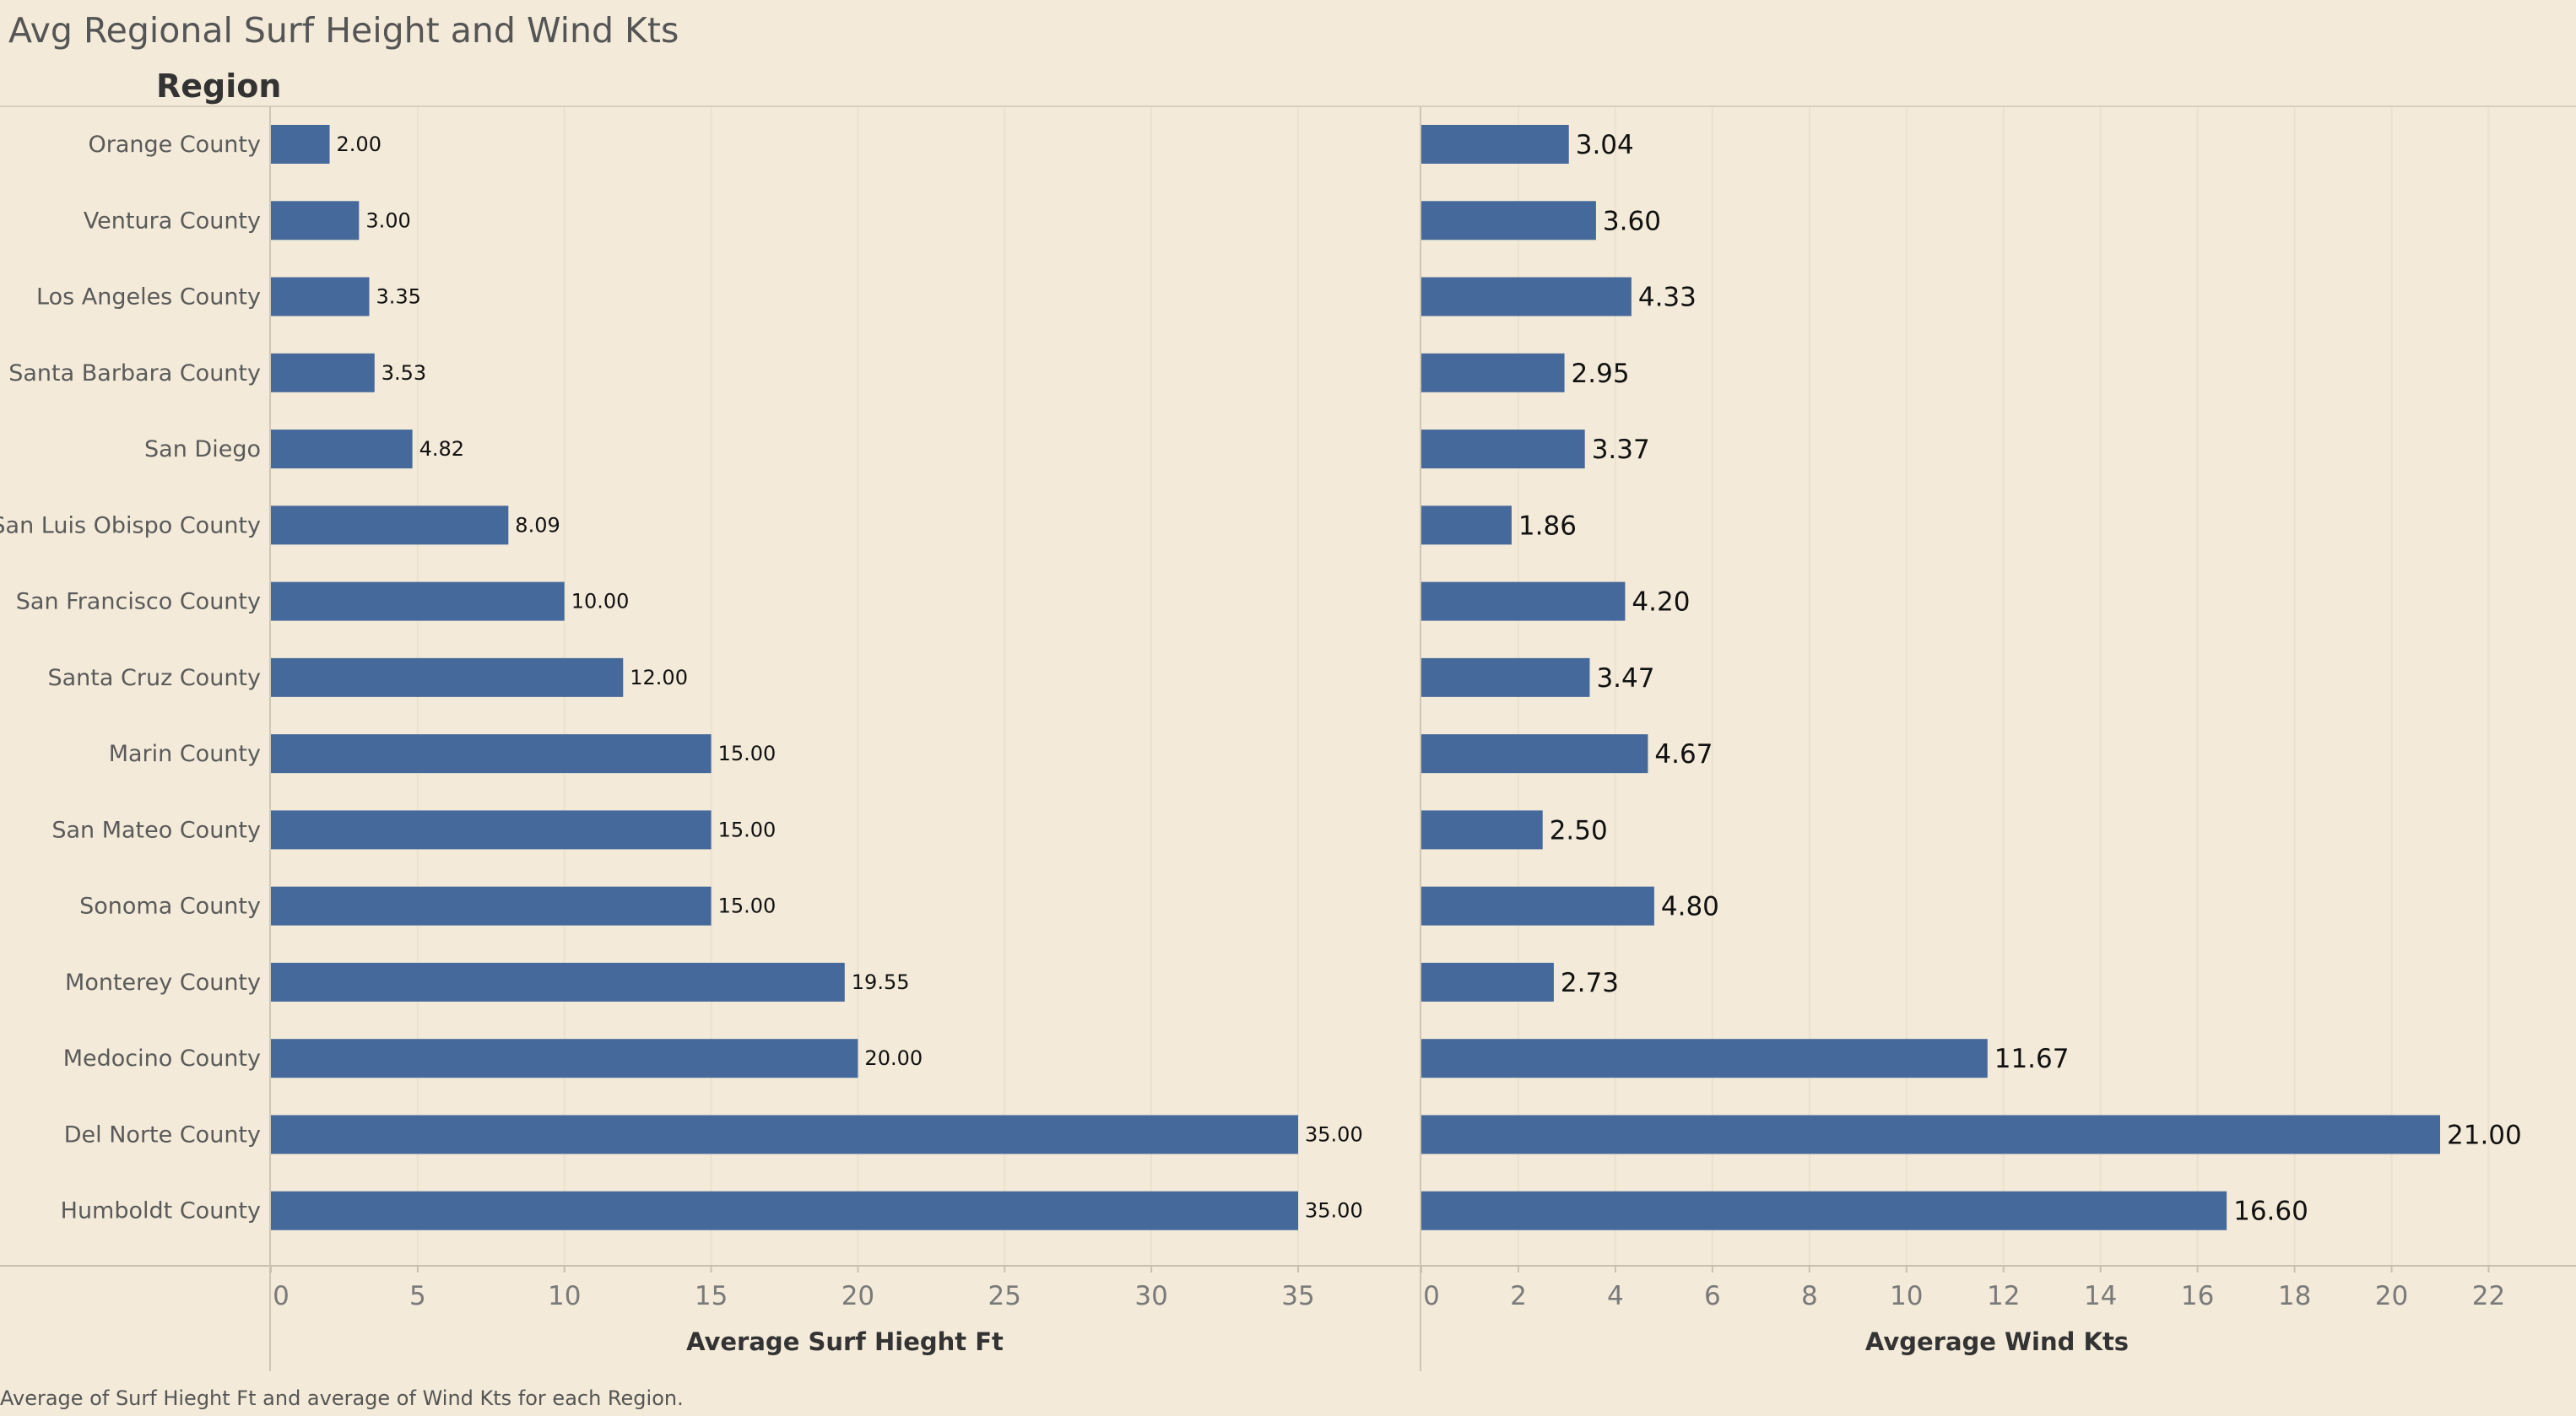  What do you see at coordinates (1625, 679) in the screenshot?
I see `data-label: 3.47` at bounding box center [1625, 679].